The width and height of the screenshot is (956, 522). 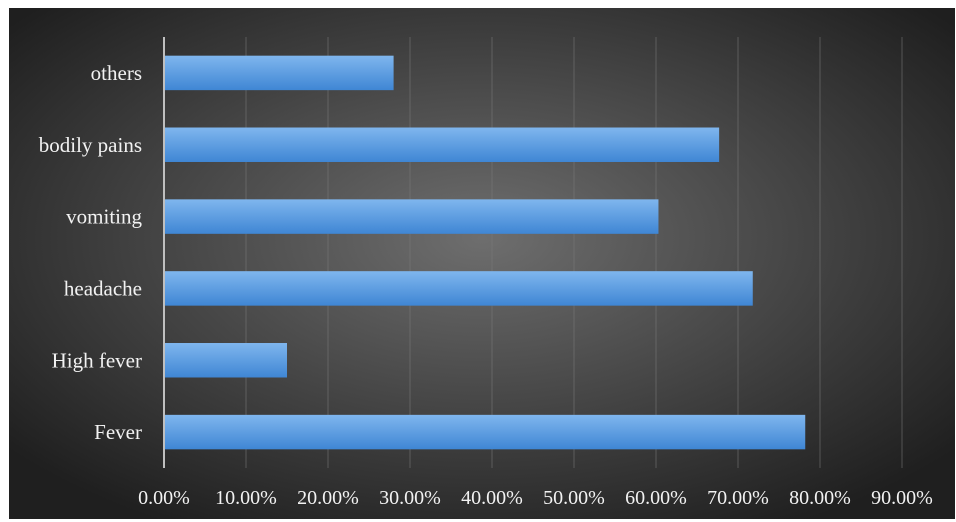 I want to click on x-tick-label: 60.00%, so click(x=656, y=498).